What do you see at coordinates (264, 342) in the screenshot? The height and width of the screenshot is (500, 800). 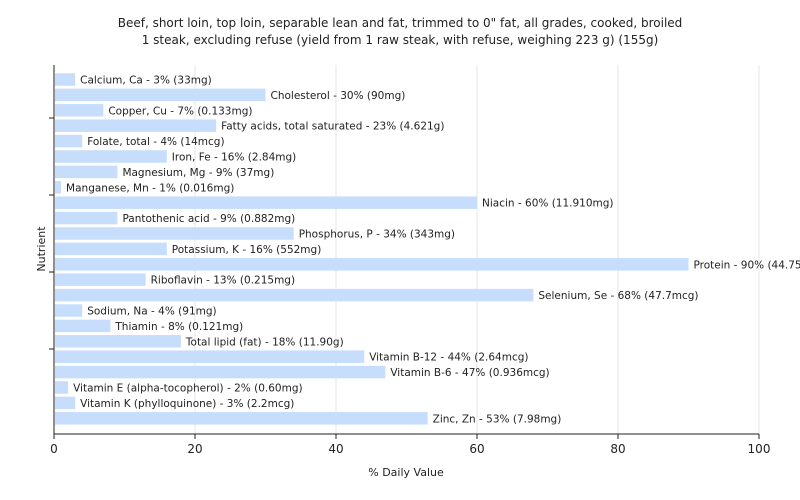 I see `bar-label: Total lipid (fat) - 18% (11.90g)` at bounding box center [264, 342].